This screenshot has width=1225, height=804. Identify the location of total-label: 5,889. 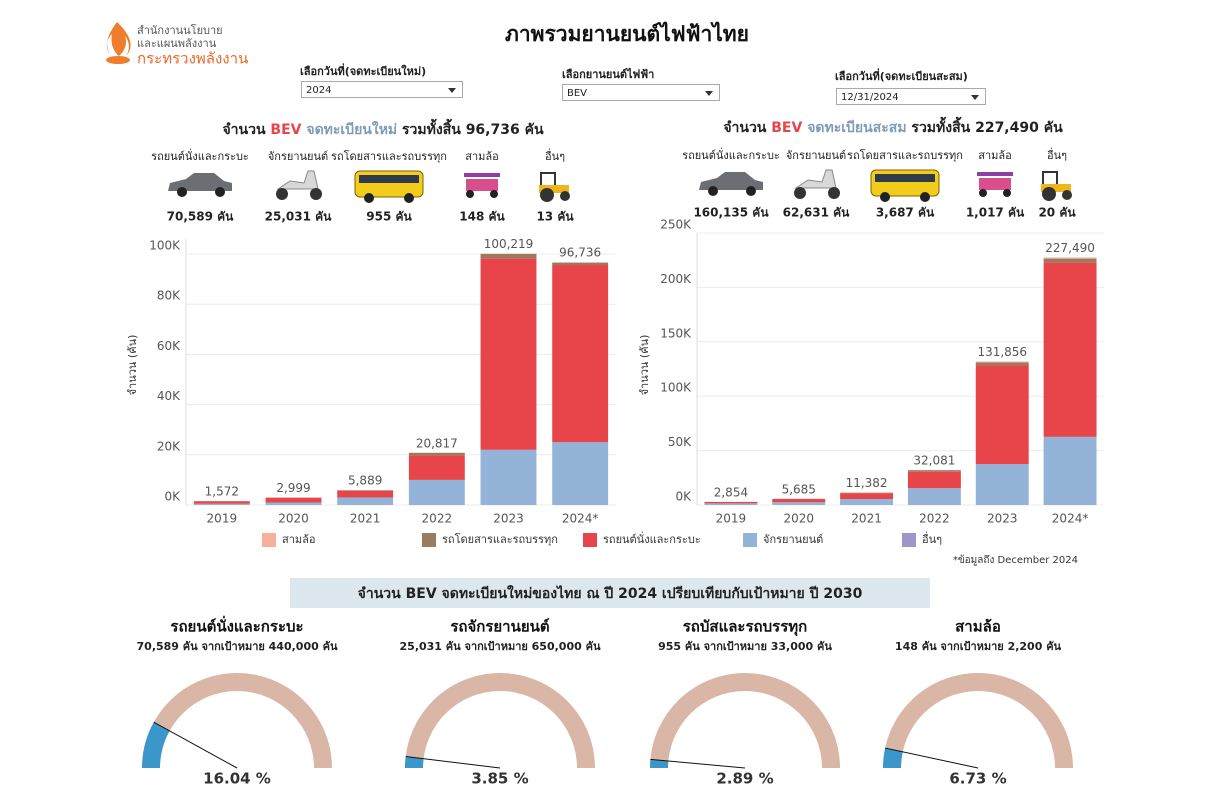
(365, 481).